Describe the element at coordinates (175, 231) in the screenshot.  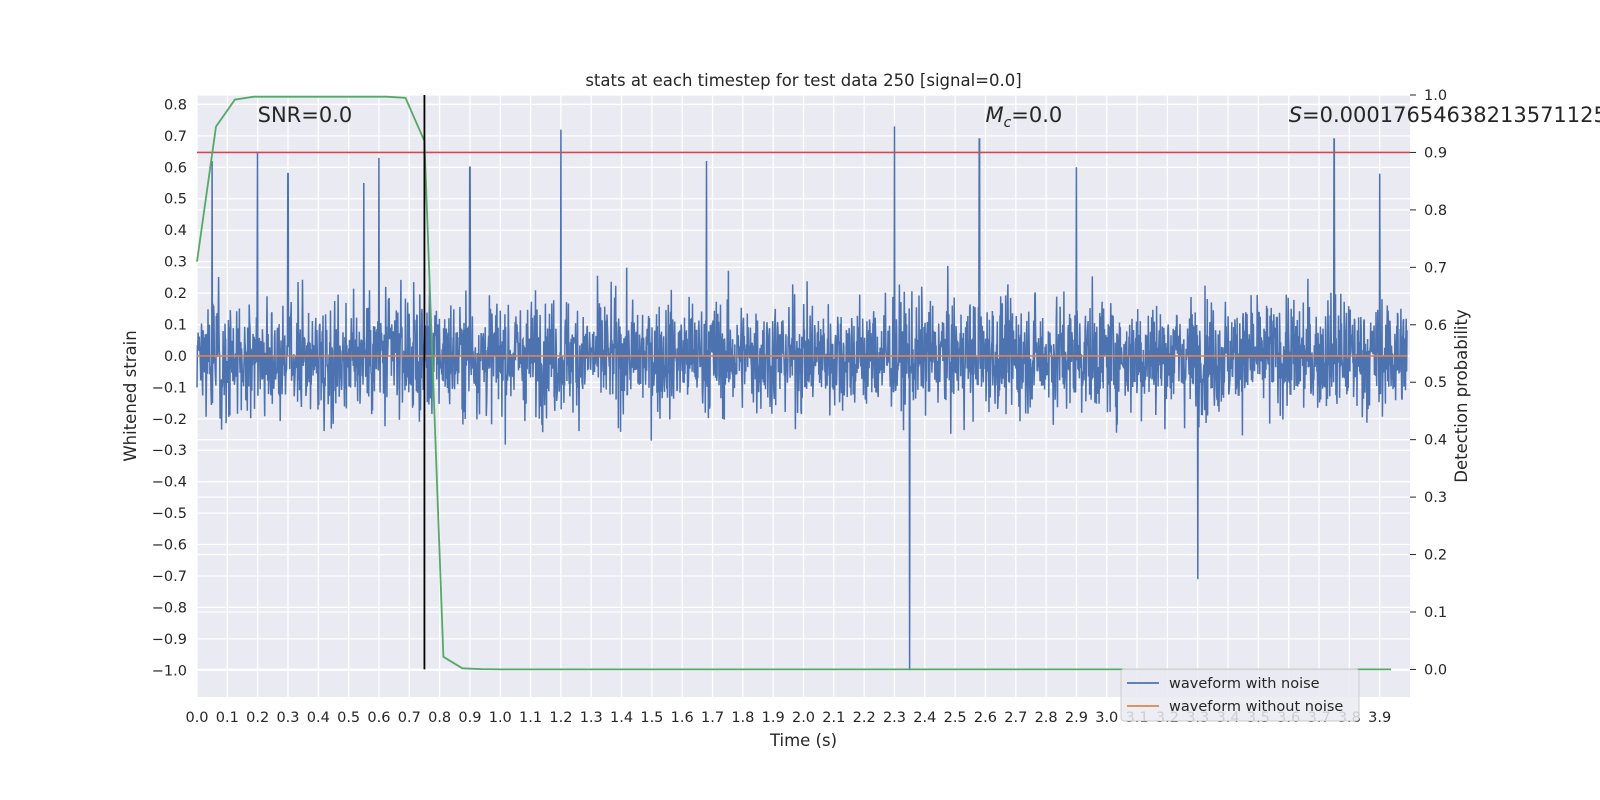
I see `y-tick-label: 0.4` at that location.